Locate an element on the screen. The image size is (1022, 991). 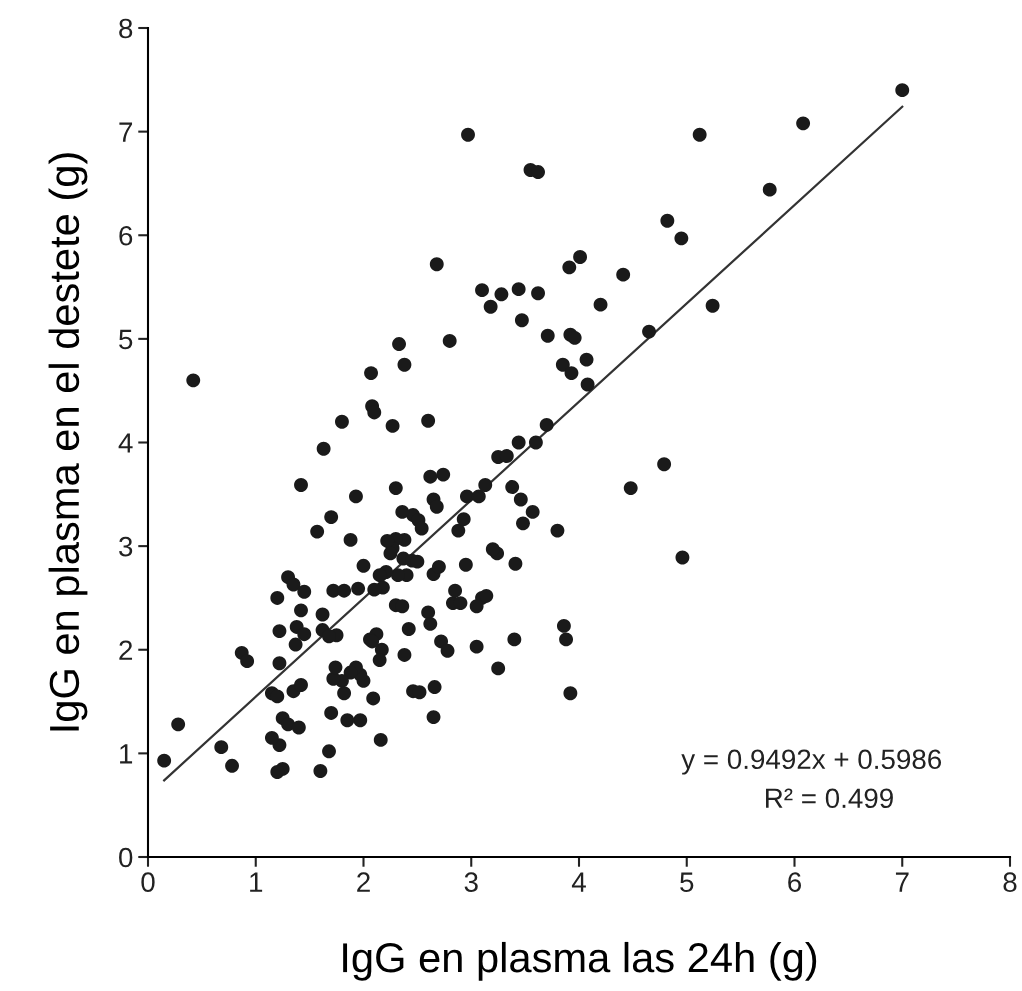
x-tick-label: 7 is located at coordinates (902, 882).